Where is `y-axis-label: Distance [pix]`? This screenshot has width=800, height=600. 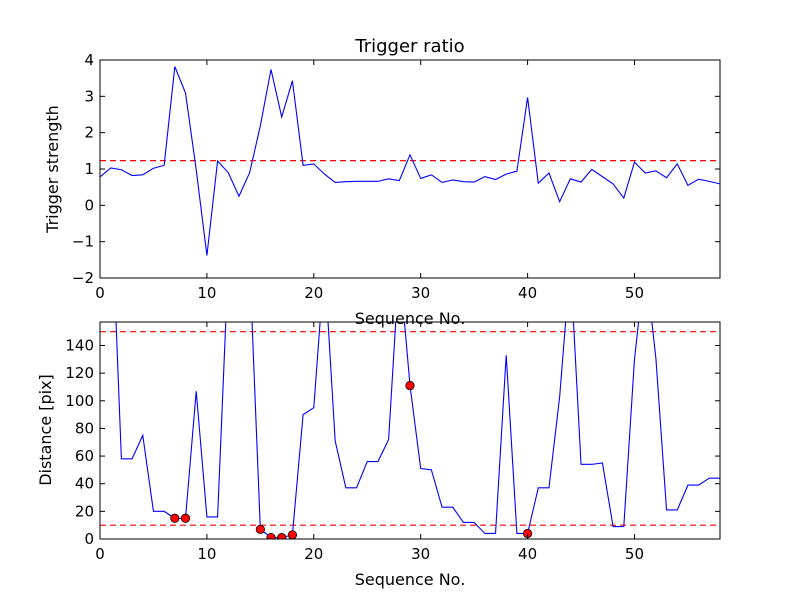 y-axis-label: Distance [pix] is located at coordinates (45, 430).